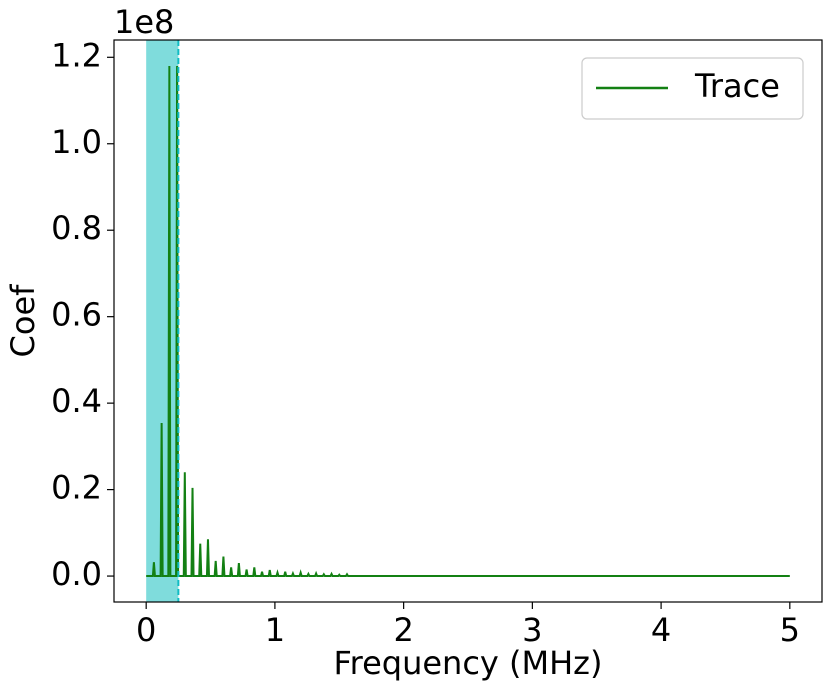 Image resolution: width=831 pixels, height=694 pixels. I want to click on y-tick-label: 1.2, so click(76, 55).